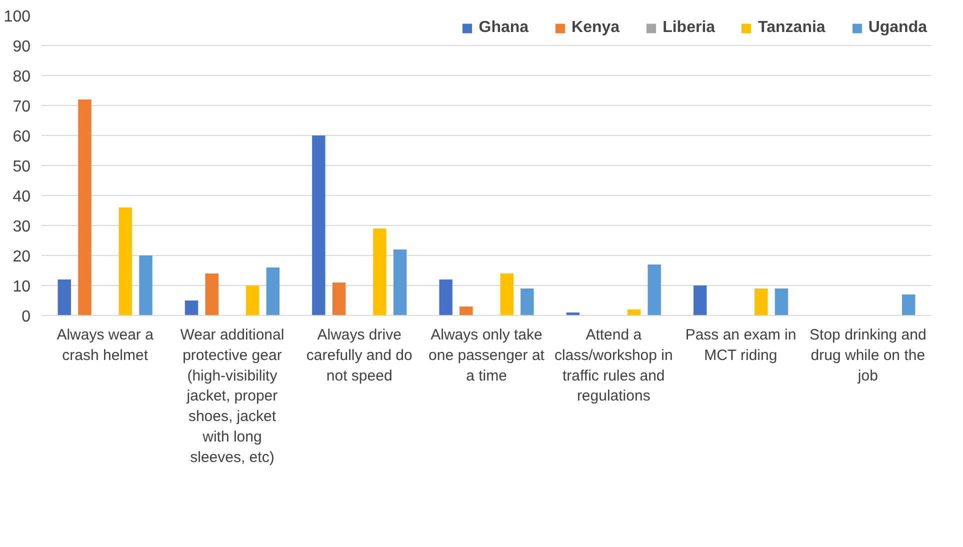  I want to click on y-tick-label: 0, so click(26, 317).